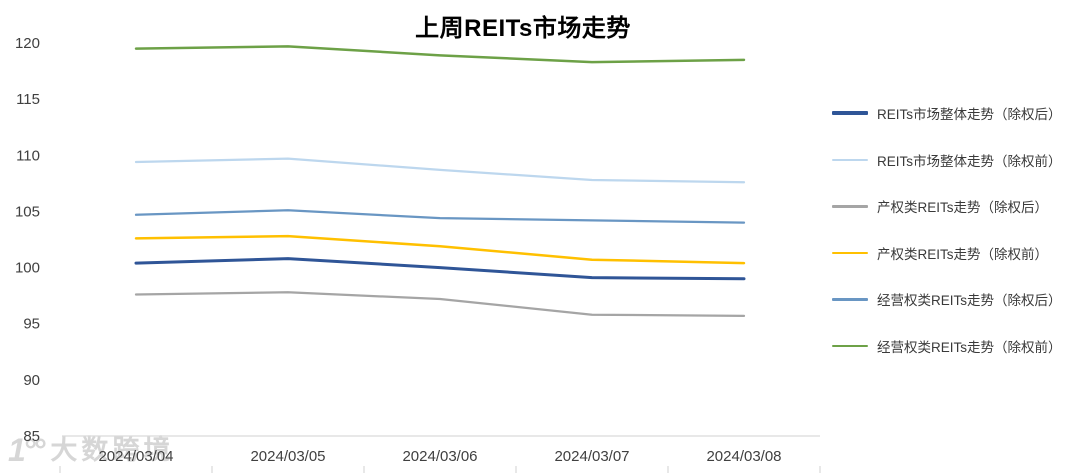 The height and width of the screenshot is (473, 1080). I want to click on y-axis-label: 105, so click(27, 211).